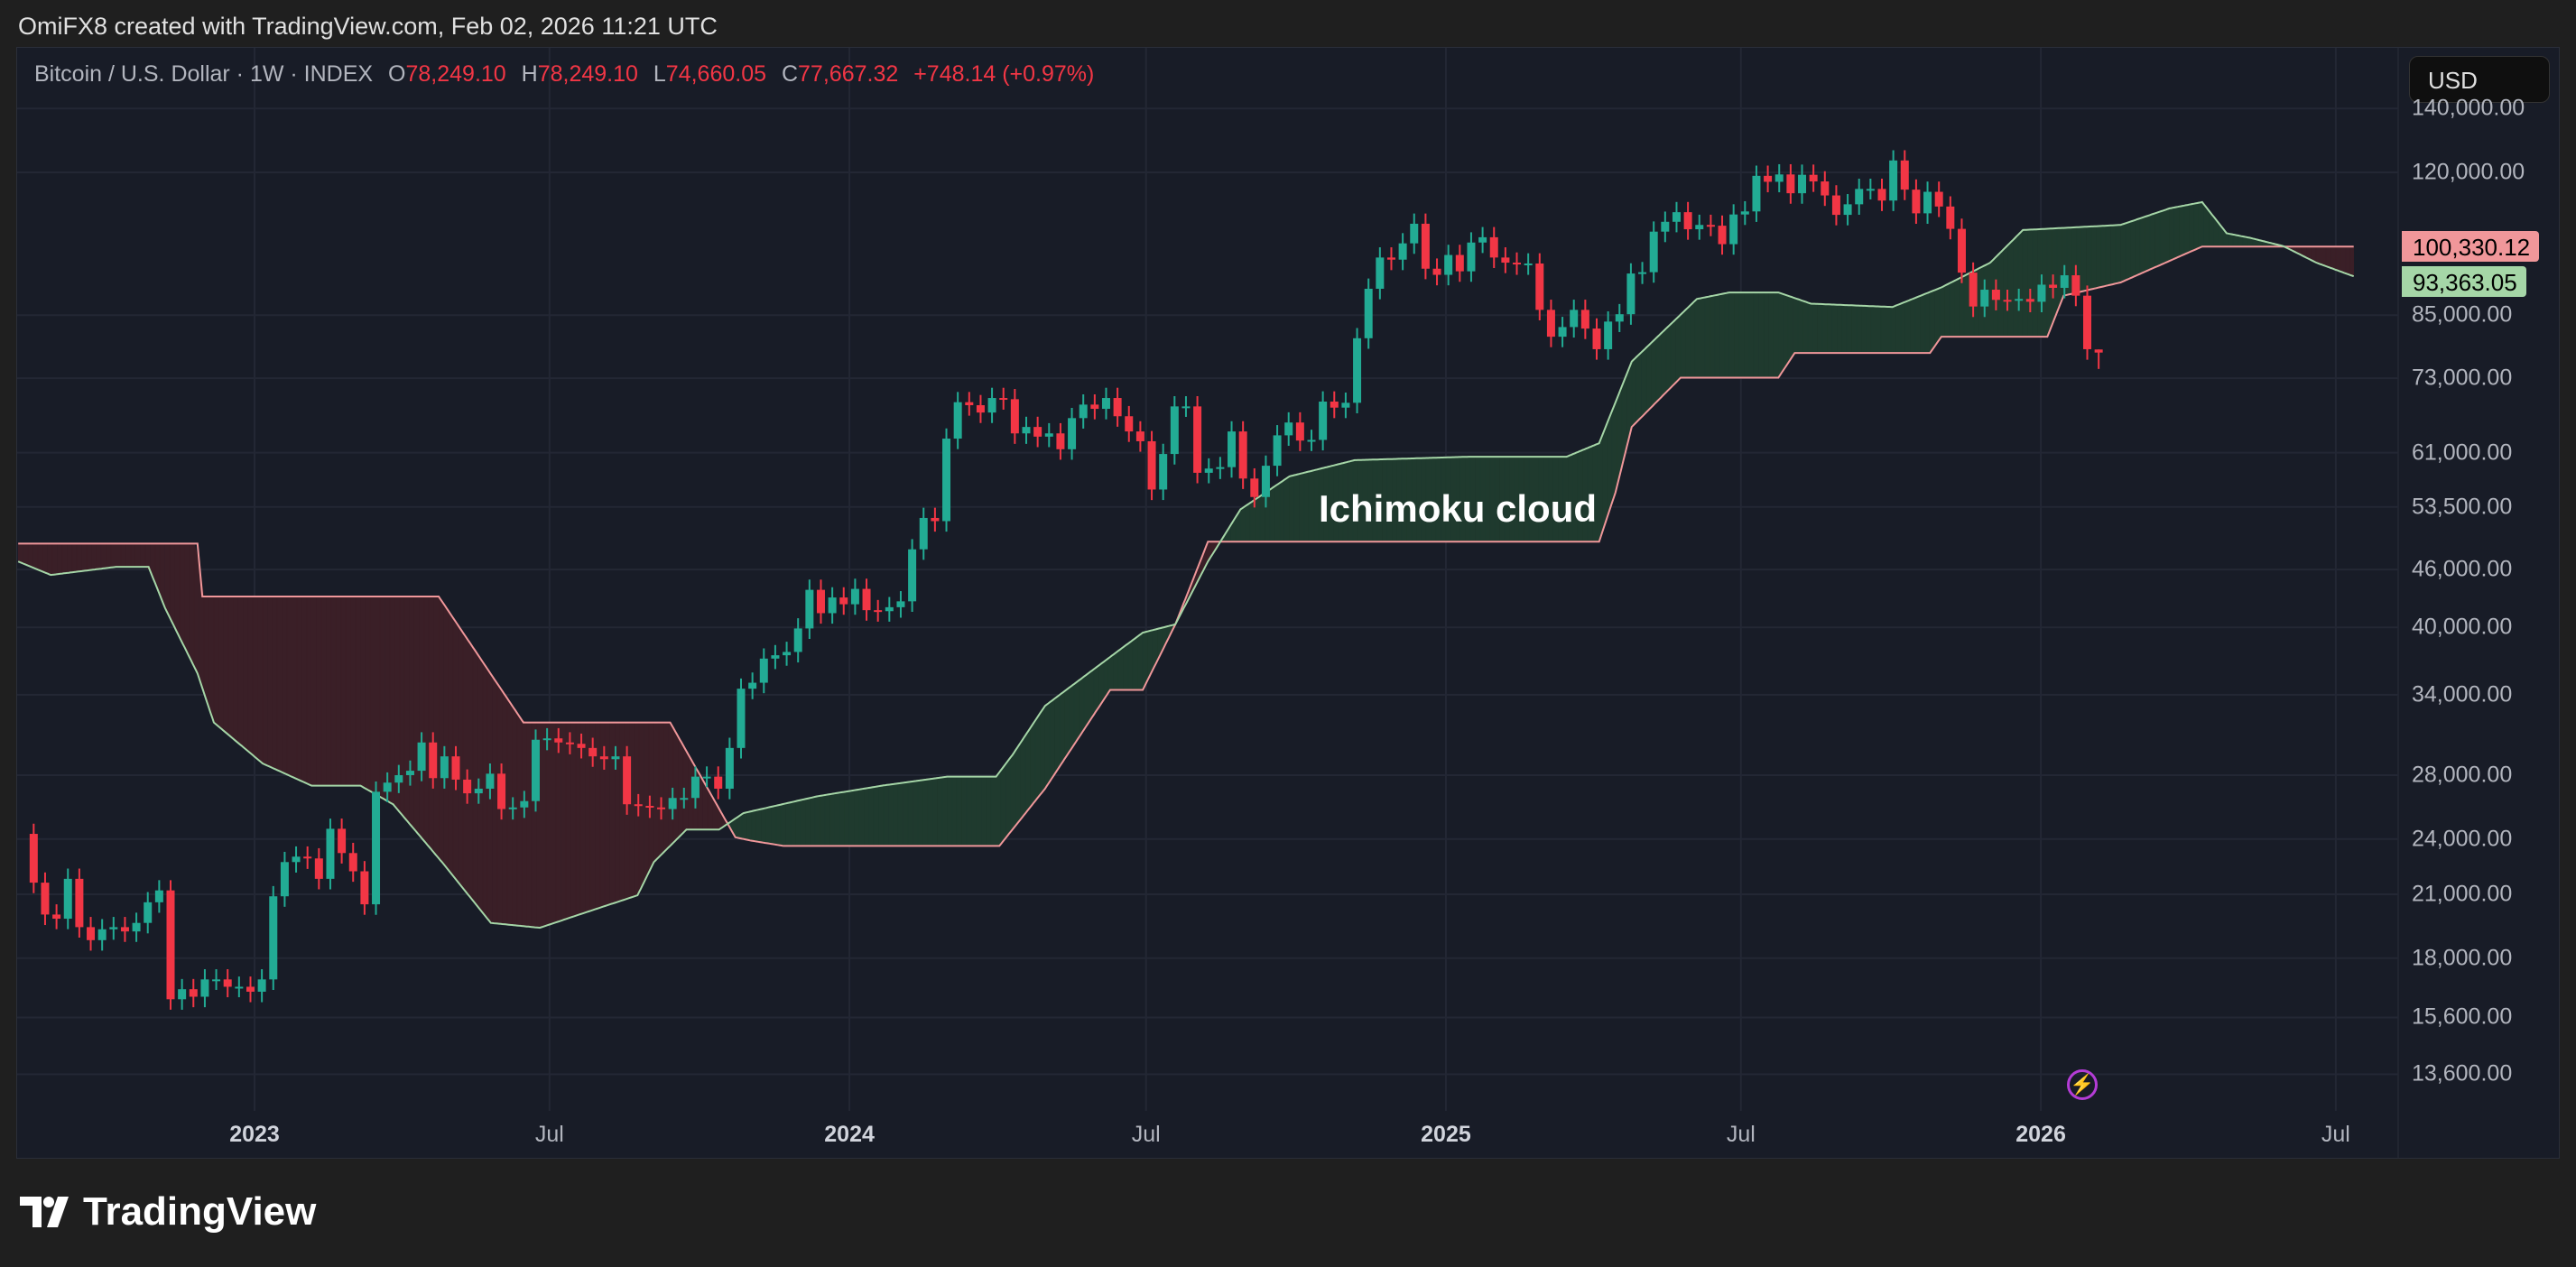 This screenshot has height=1267, width=2576. I want to click on time-tick-label: Jul, so click(549, 1134).